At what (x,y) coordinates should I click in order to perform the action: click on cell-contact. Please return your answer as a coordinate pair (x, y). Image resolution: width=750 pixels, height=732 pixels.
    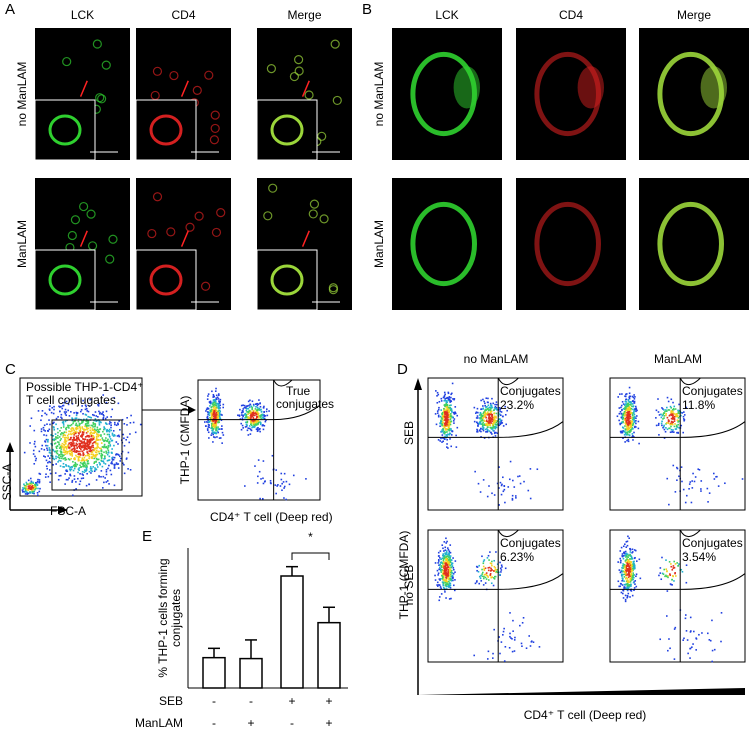
    Looking at the image, I should click on (714, 87).